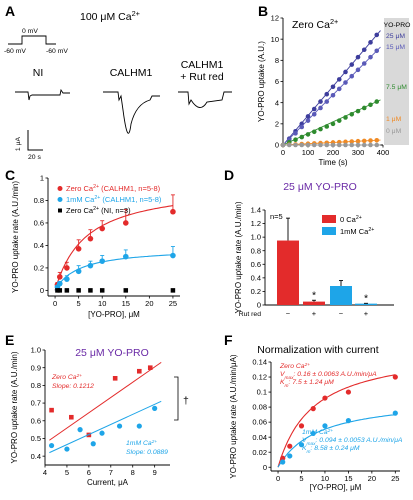 This screenshot has width=413, height=500. Describe the element at coordinates (10, 175) in the screenshot. I see `panel-c-label: C` at that location.